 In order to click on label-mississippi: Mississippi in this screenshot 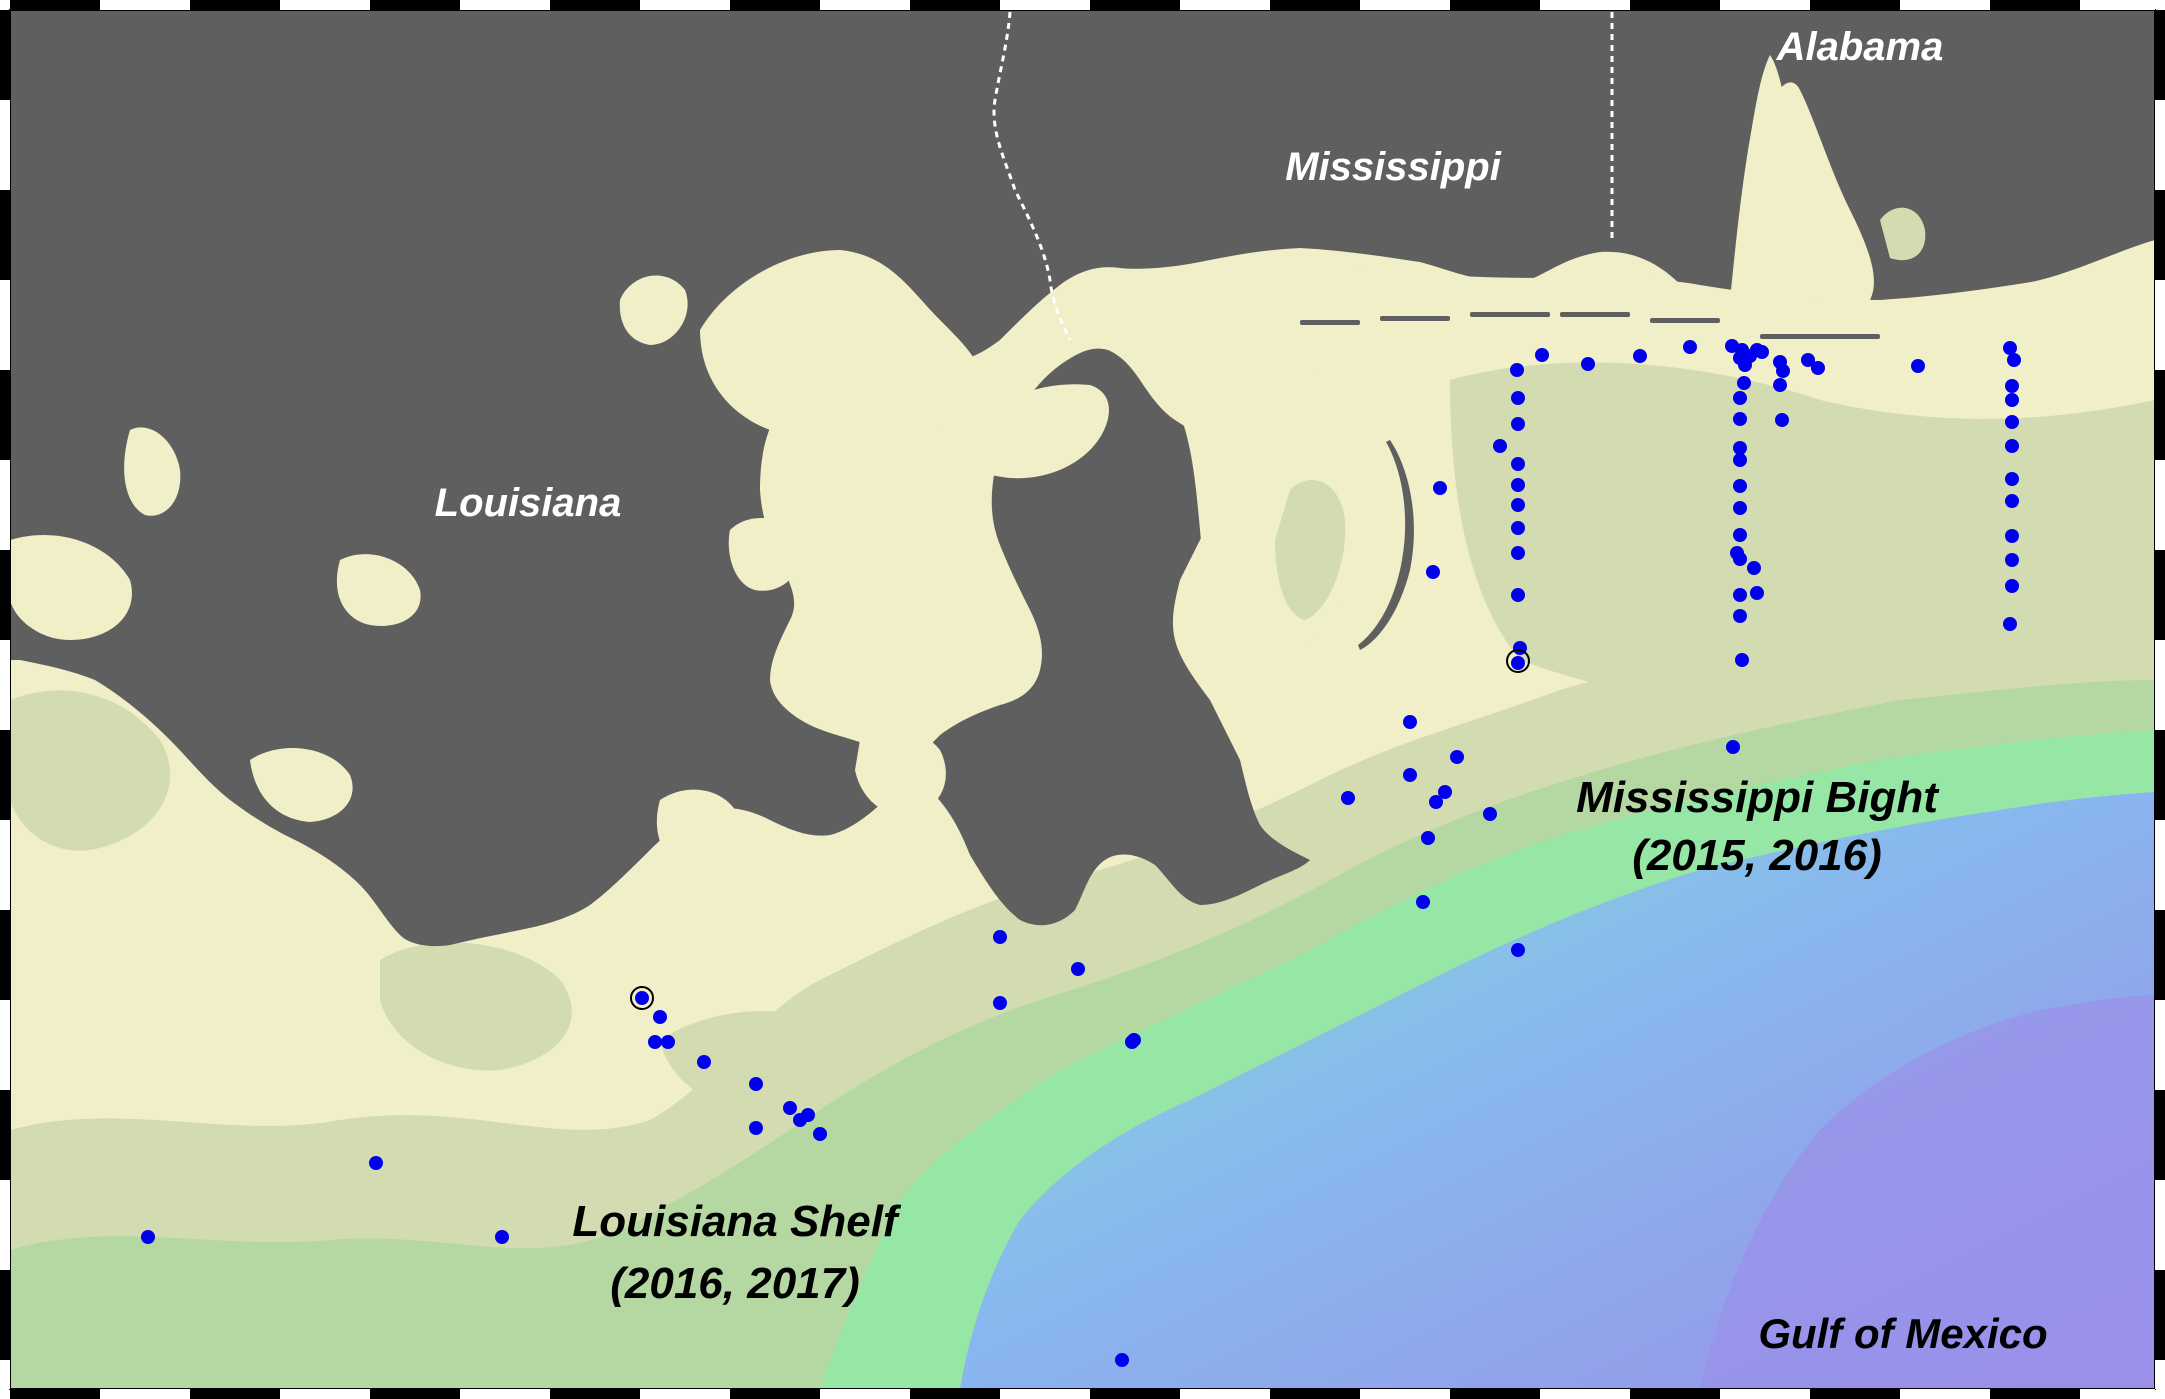, I will do `click(1393, 167)`.